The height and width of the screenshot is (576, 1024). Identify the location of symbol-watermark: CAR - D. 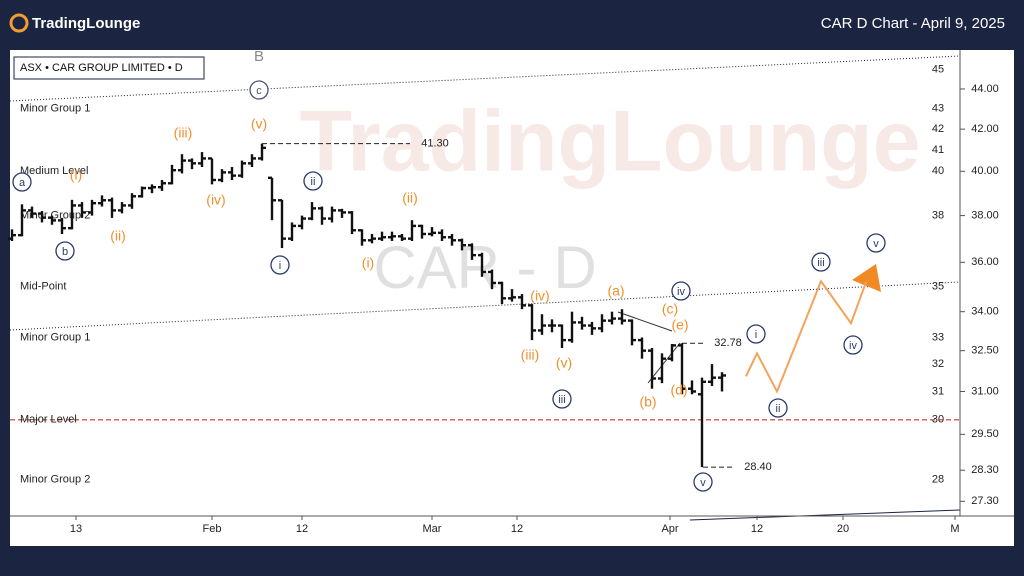
(484, 267).